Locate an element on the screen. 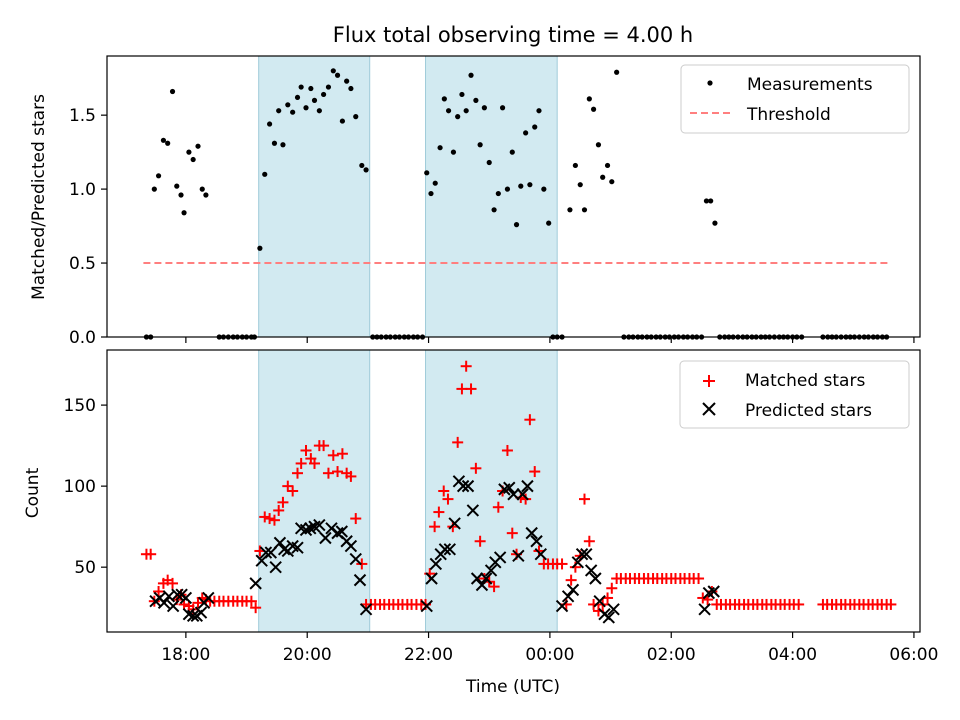  legend-measurements-marker is located at coordinates (710, 83).